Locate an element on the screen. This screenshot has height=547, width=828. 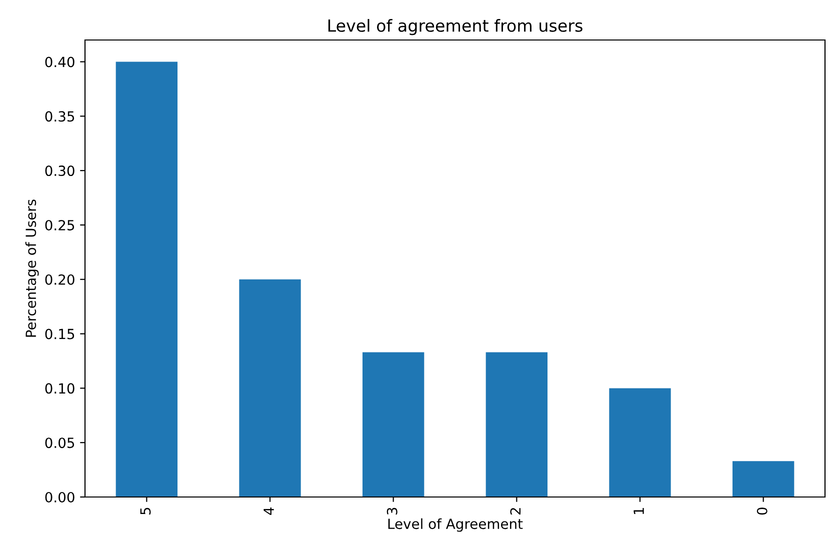
y-axis-title: Percentage of Users is located at coordinates (32, 268).